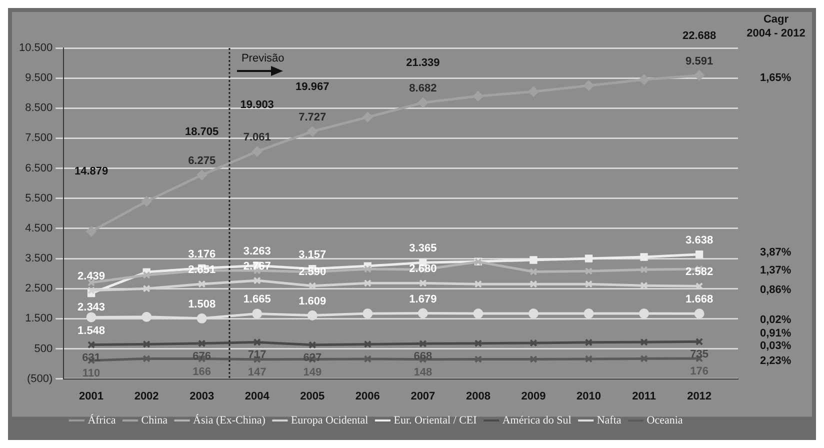 This screenshot has height=448, width=824. What do you see at coordinates (39, 108) in the screenshot?
I see `y-tick-label: 8.500` at bounding box center [39, 108].